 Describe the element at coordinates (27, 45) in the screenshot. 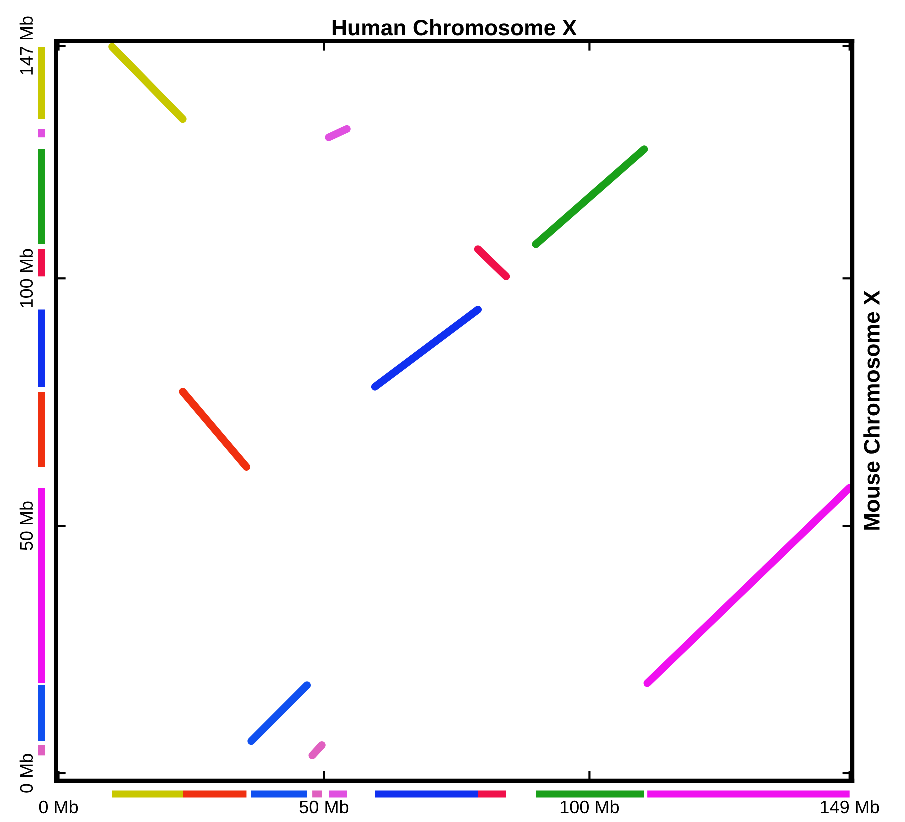

I see `y-tick-label: 147 Mb` at that location.